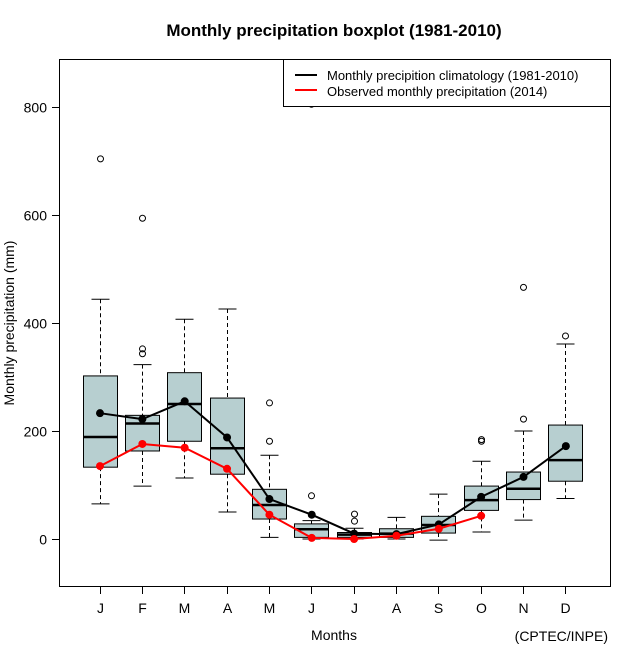 Image resolution: width=640 pixels, height=660 pixels. What do you see at coordinates (43, 540) in the screenshot?
I see `y-tick-label: 0` at bounding box center [43, 540].